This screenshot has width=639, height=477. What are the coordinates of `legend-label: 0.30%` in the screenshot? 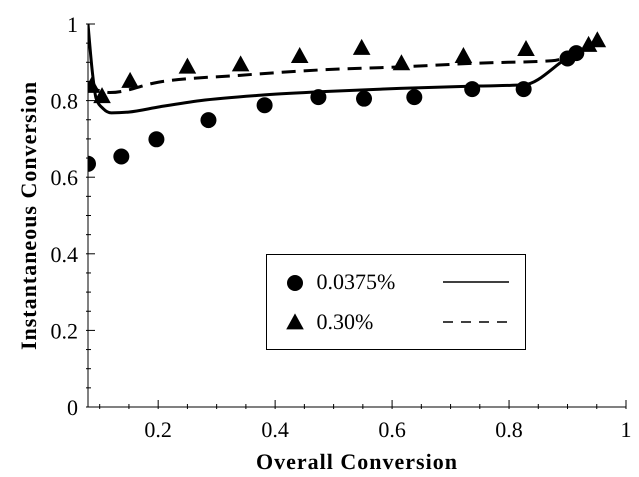 It's located at (345, 321).